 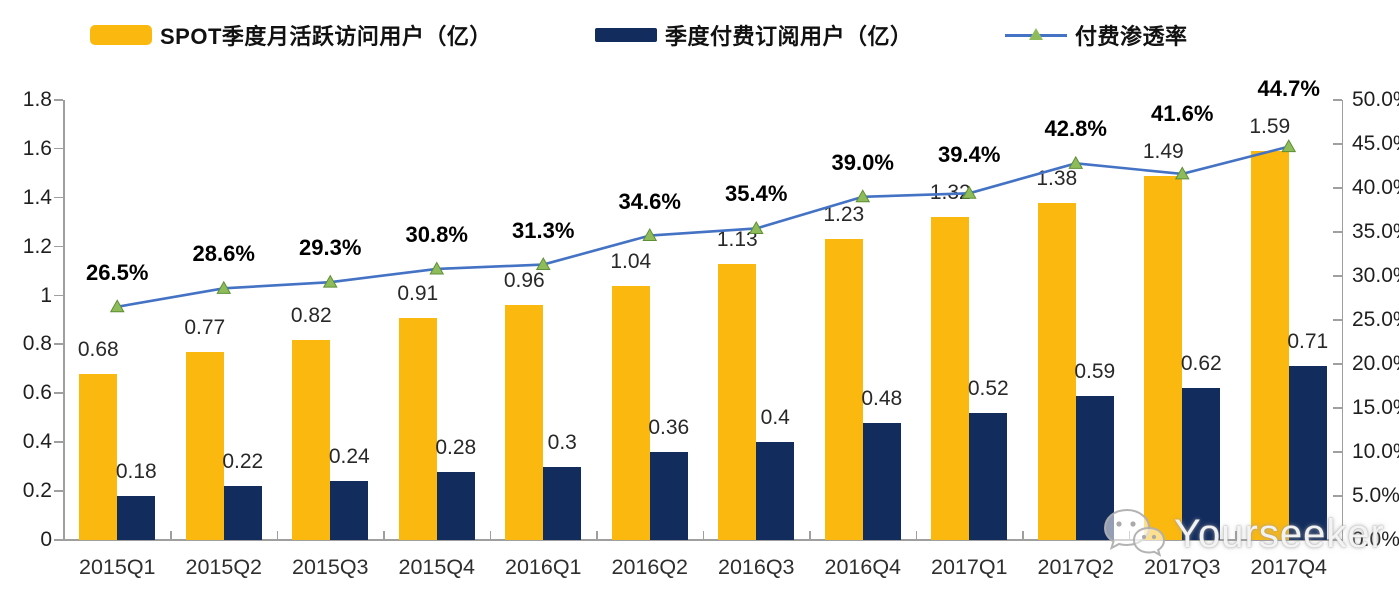 What do you see at coordinates (1375, 495) in the screenshot?
I see `y-axis-right-label: 5.0%` at bounding box center [1375, 495].